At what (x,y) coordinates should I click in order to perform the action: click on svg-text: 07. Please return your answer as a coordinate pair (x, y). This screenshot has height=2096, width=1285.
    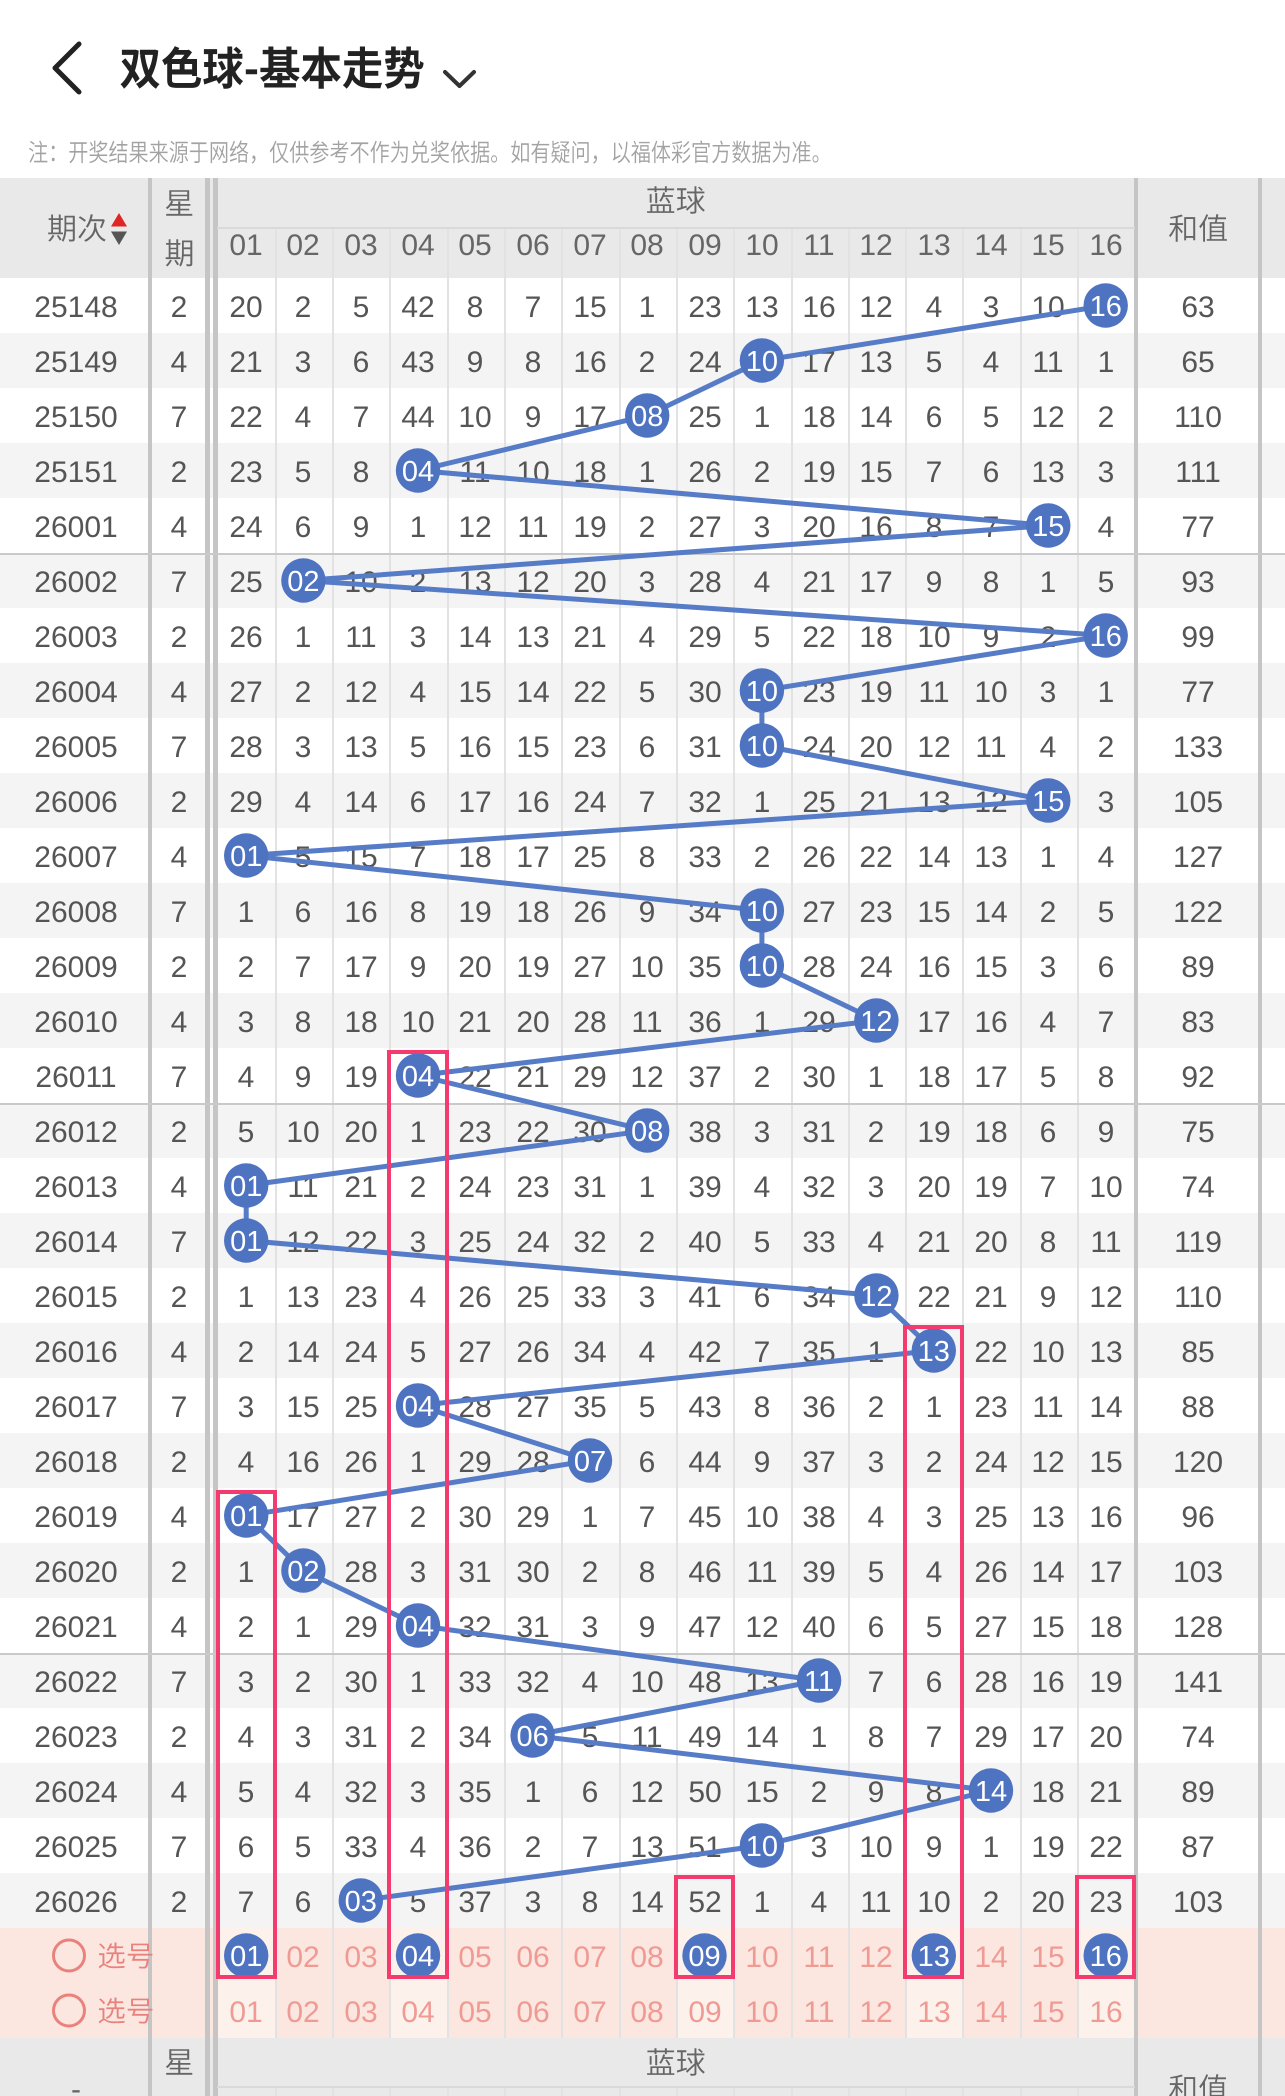
    Looking at the image, I should click on (590, 1462).